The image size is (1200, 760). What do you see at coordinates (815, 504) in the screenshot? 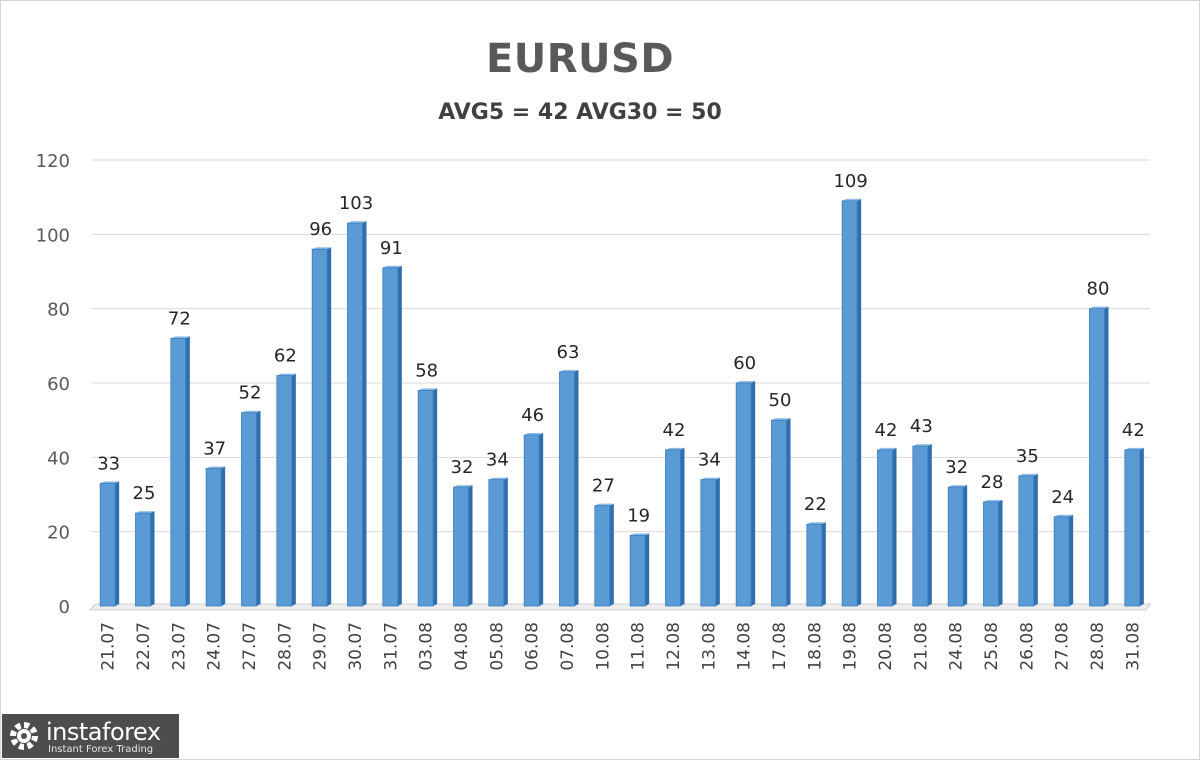
I see `data-label: 22` at bounding box center [815, 504].